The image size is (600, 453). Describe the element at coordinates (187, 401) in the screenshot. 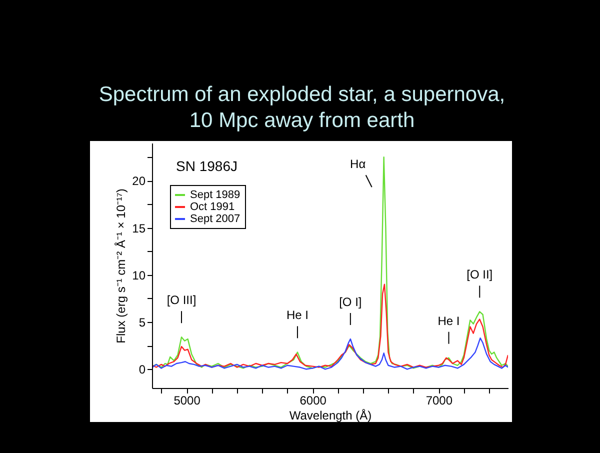

I see `x-tick-label: 5000` at that location.